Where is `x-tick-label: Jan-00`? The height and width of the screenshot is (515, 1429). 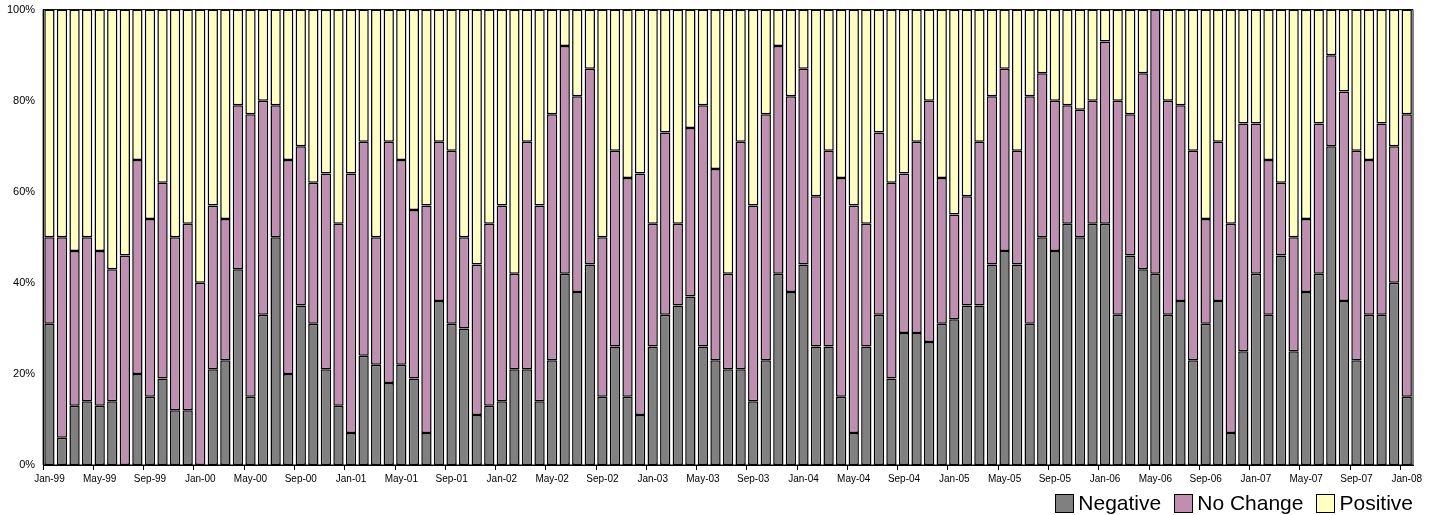 x-tick-label: Jan-00 is located at coordinates (200, 478).